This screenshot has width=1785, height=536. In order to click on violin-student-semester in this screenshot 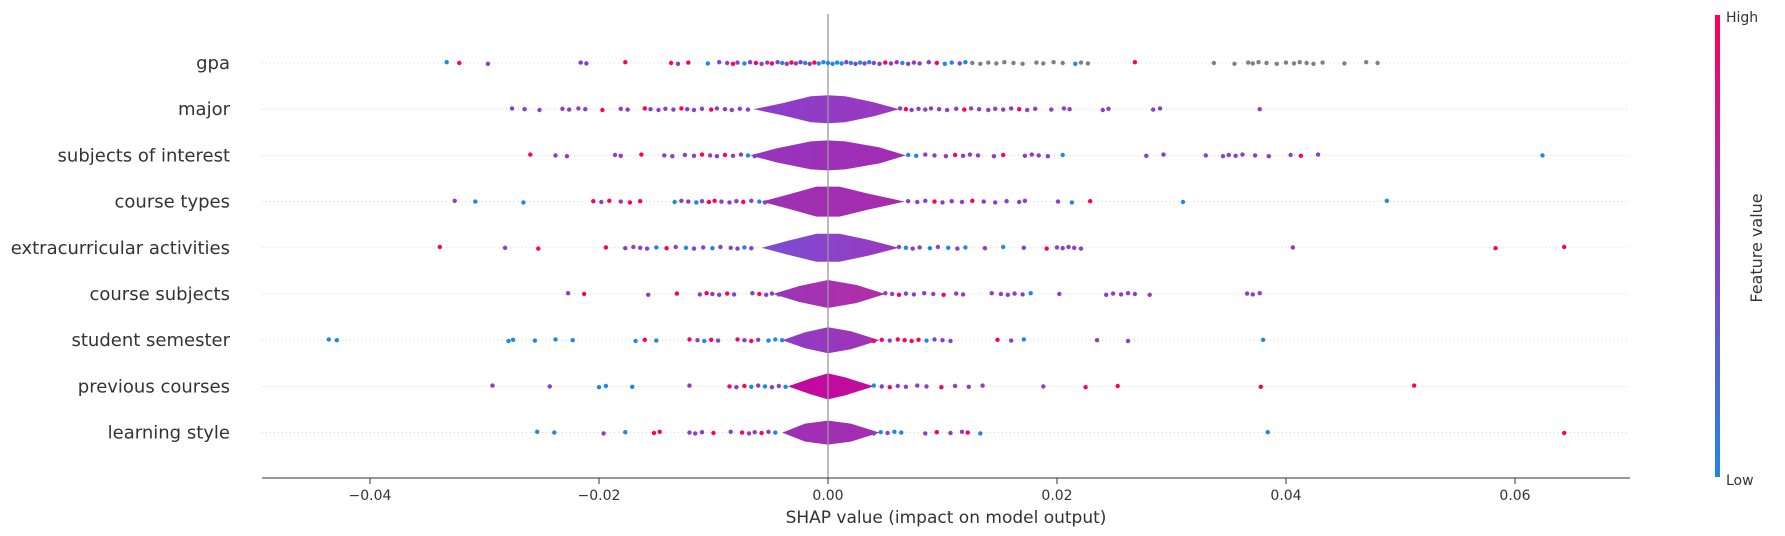, I will do `click(831, 340)`.